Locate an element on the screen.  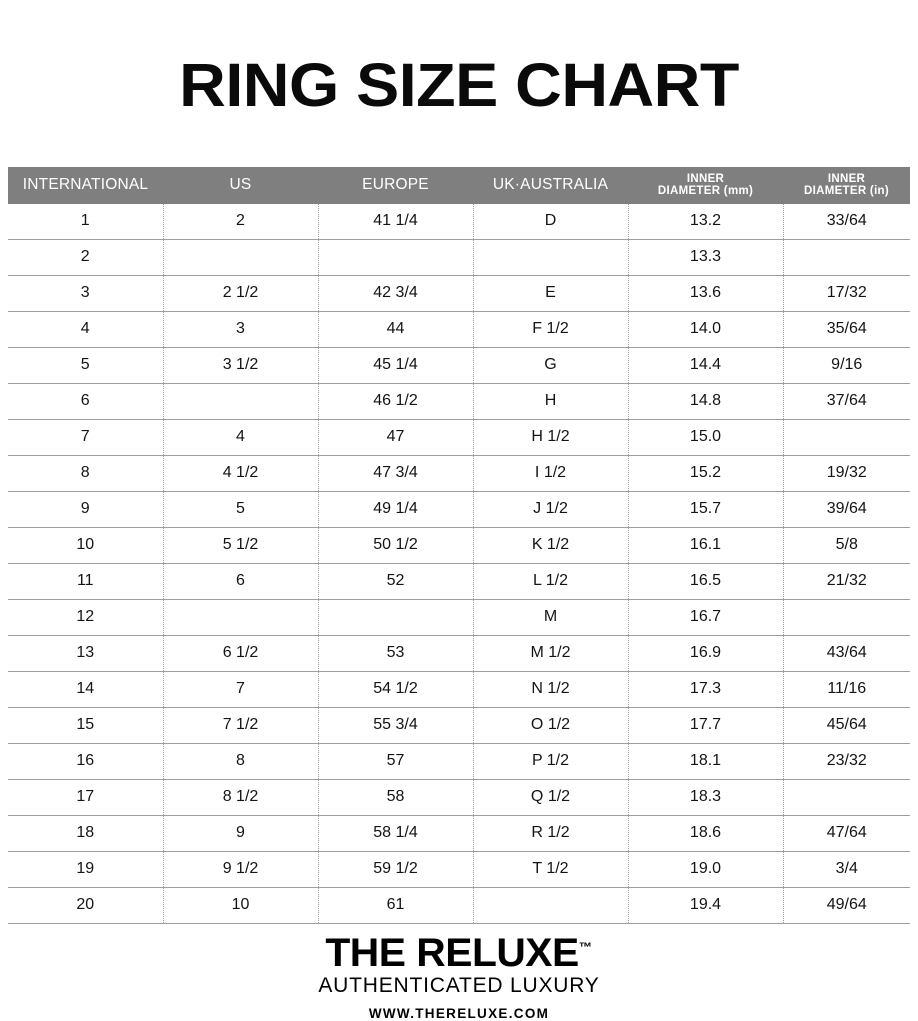
cell-inner-mm: 17.7 is located at coordinates (706, 725).